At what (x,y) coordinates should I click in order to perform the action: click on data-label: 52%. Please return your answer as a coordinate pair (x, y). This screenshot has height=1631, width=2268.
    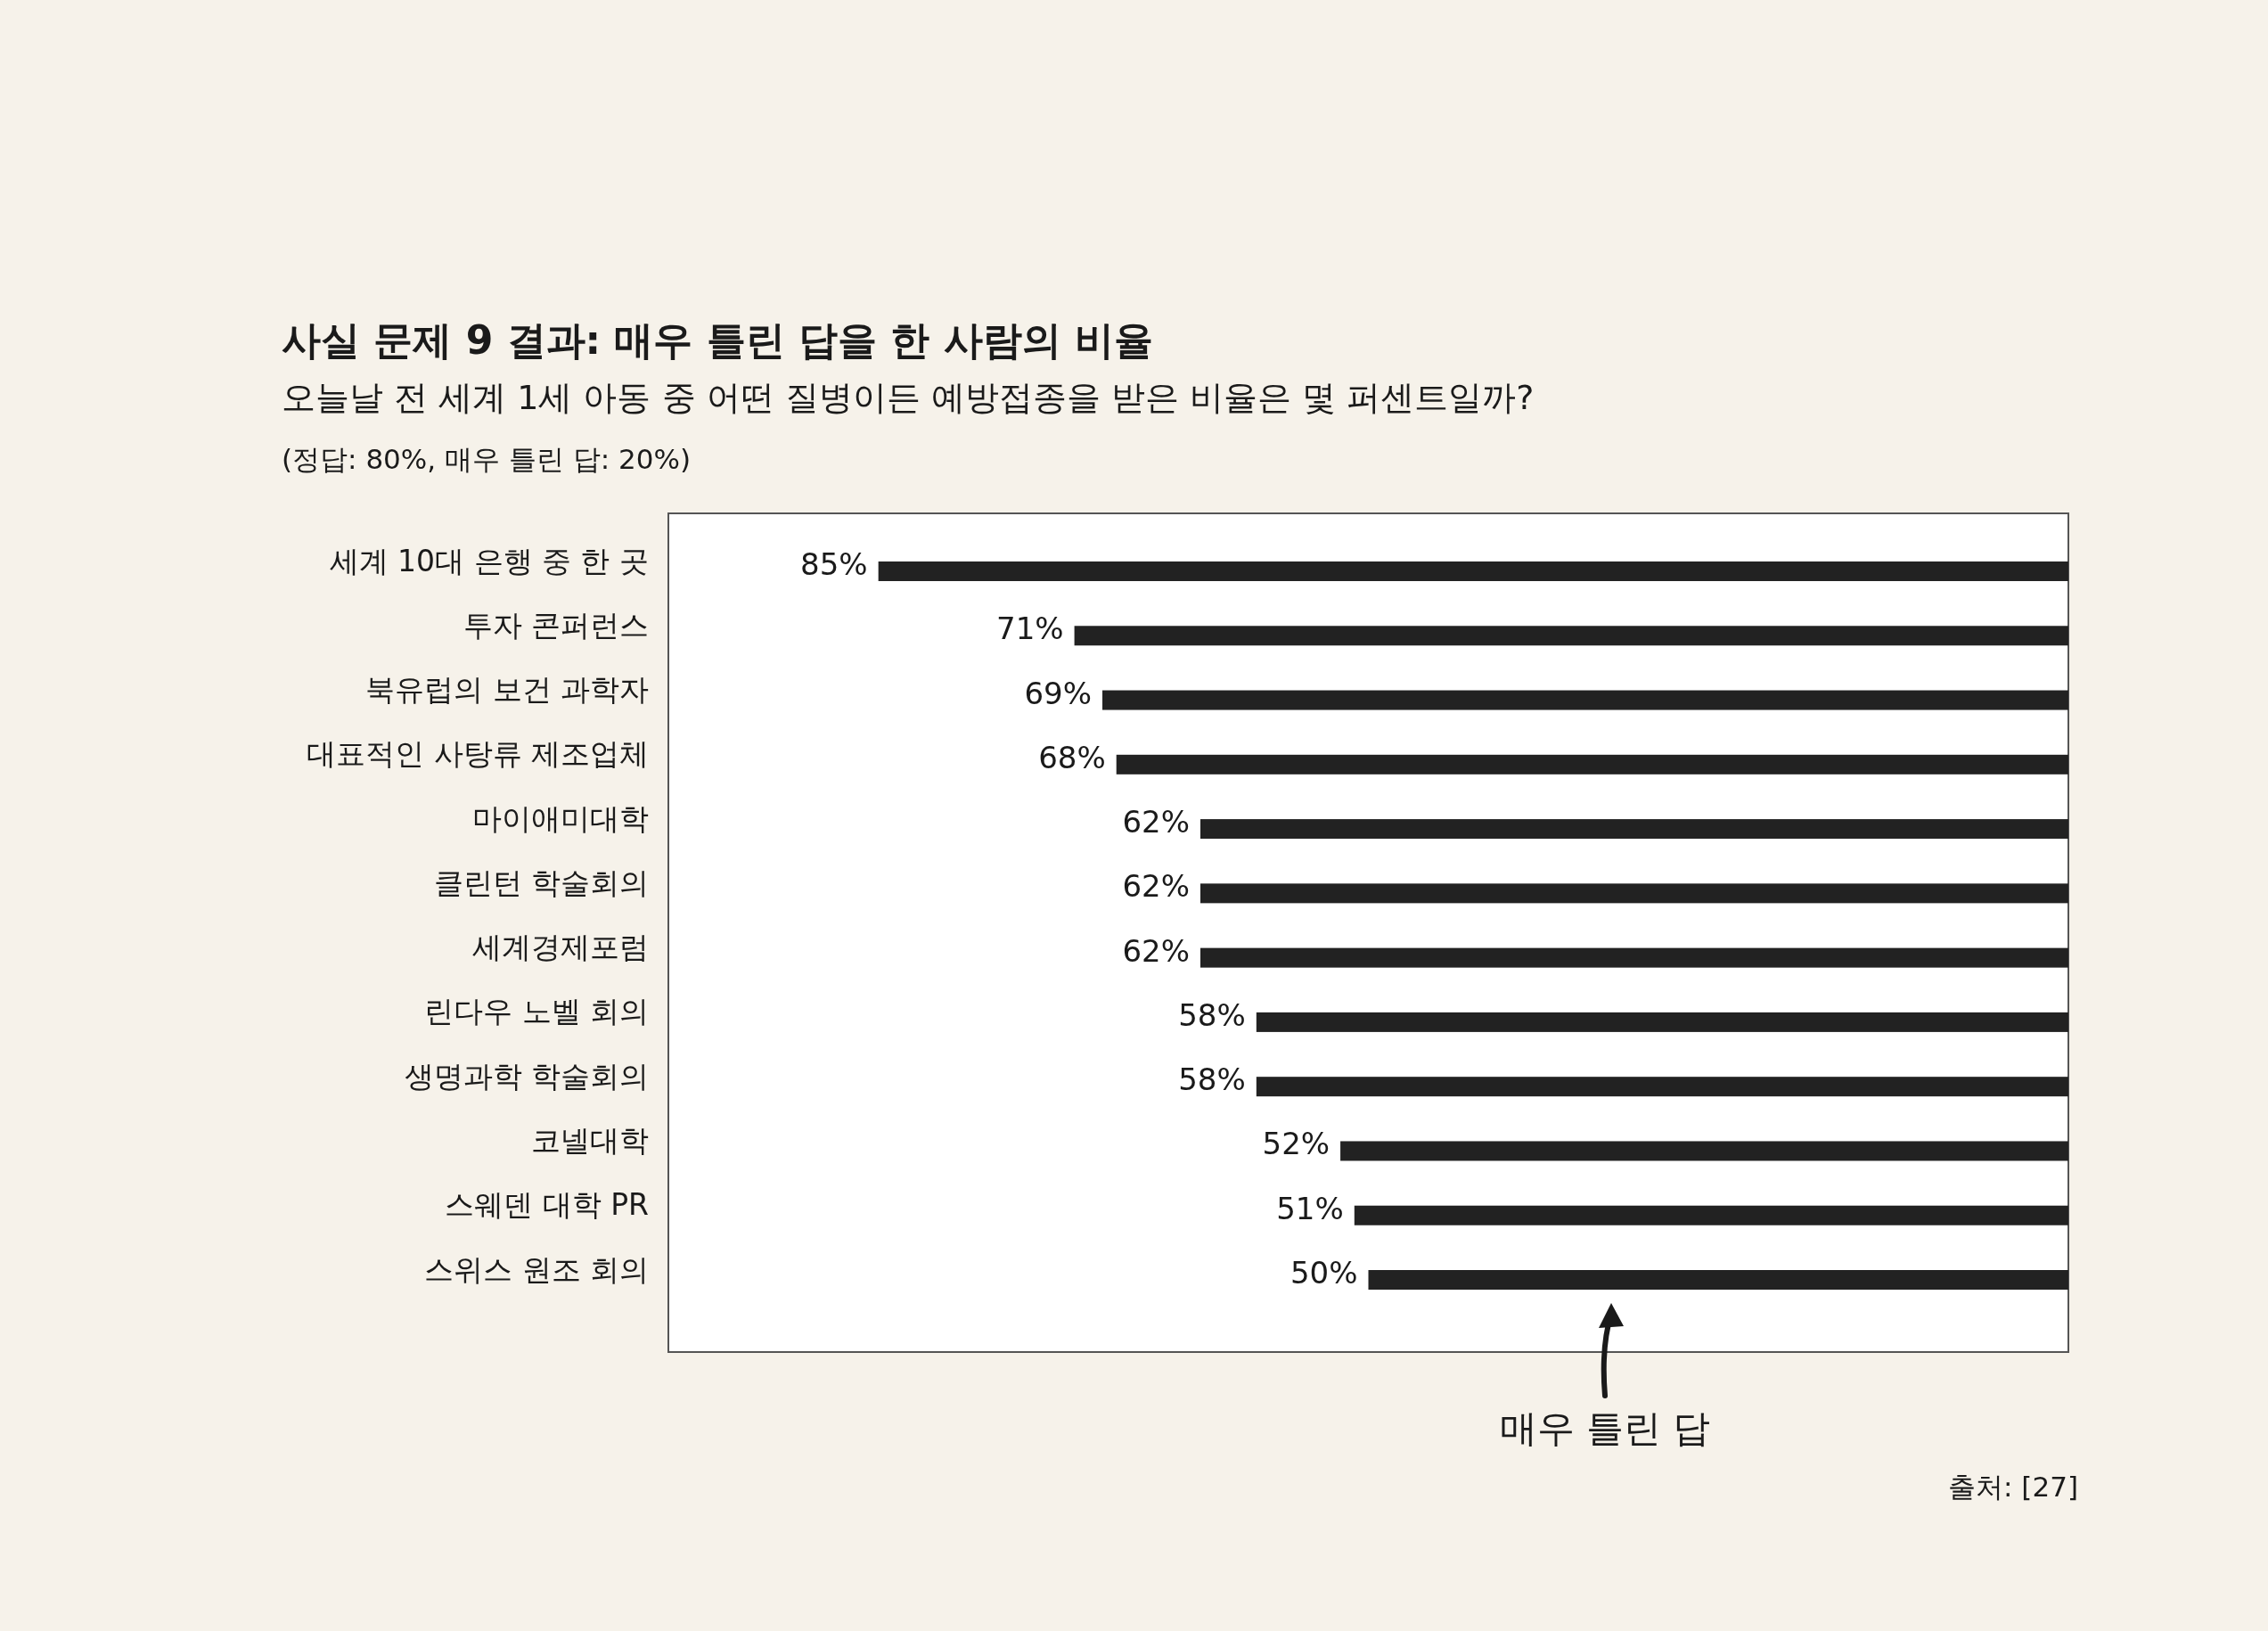
    Looking at the image, I should click on (1297, 1144).